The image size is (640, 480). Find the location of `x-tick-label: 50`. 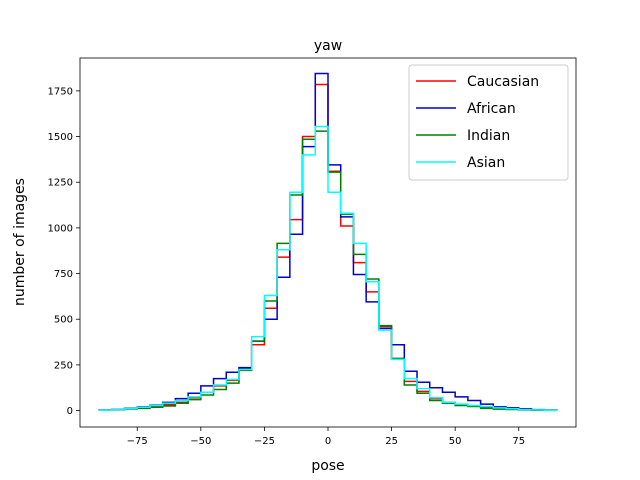

x-tick-label: 50 is located at coordinates (455, 441).